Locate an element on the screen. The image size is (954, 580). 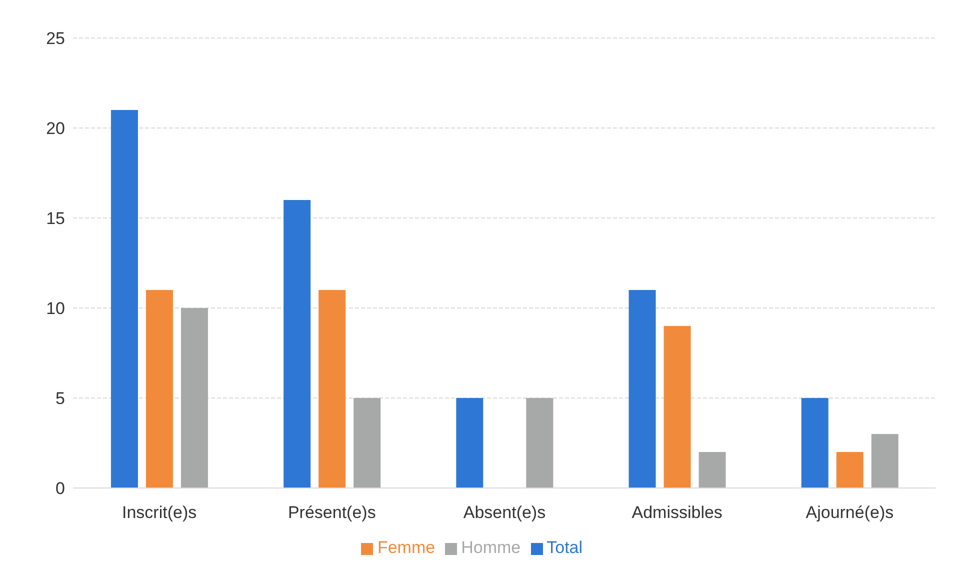
legend-label: Total is located at coordinates (564, 547).